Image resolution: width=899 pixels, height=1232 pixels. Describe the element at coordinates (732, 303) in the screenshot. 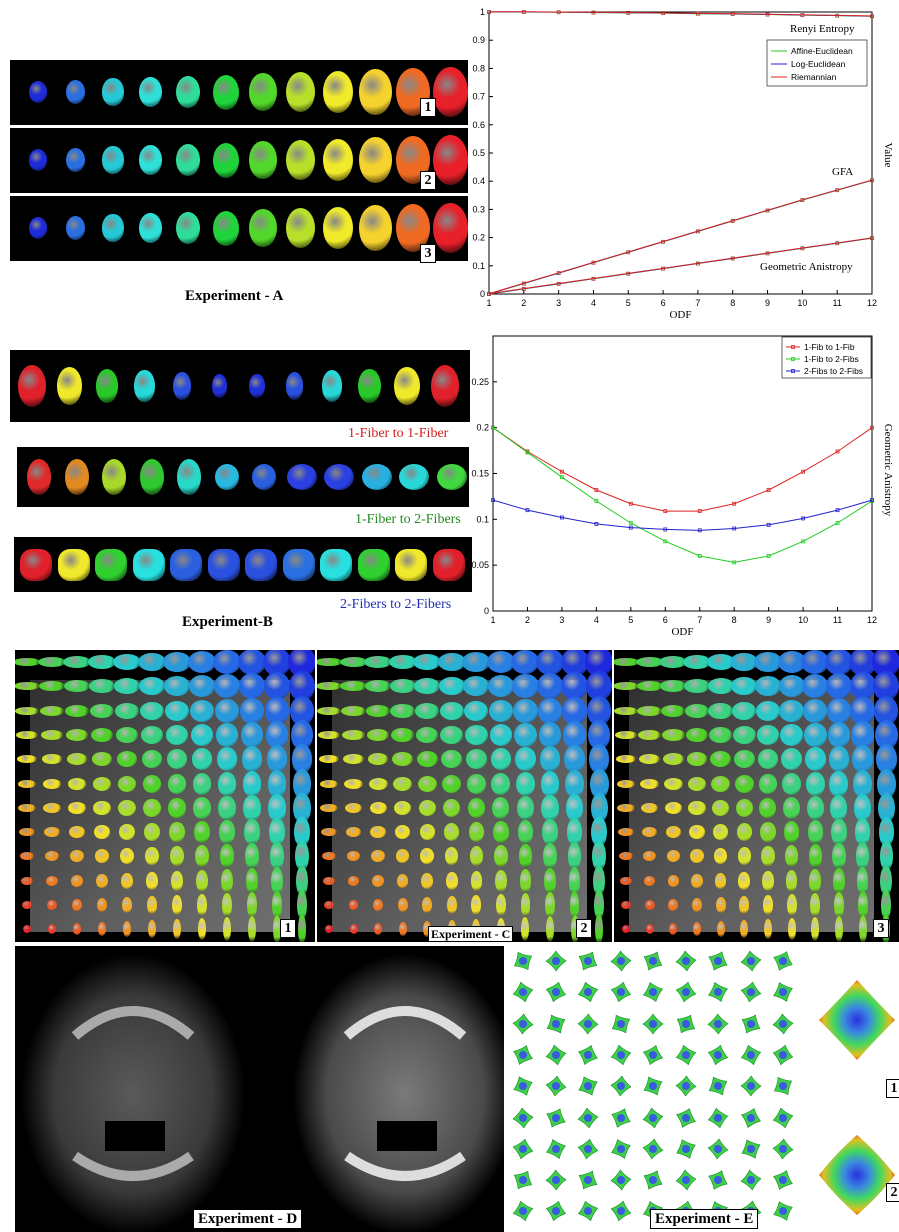

I see `x-tick-label: 8` at that location.